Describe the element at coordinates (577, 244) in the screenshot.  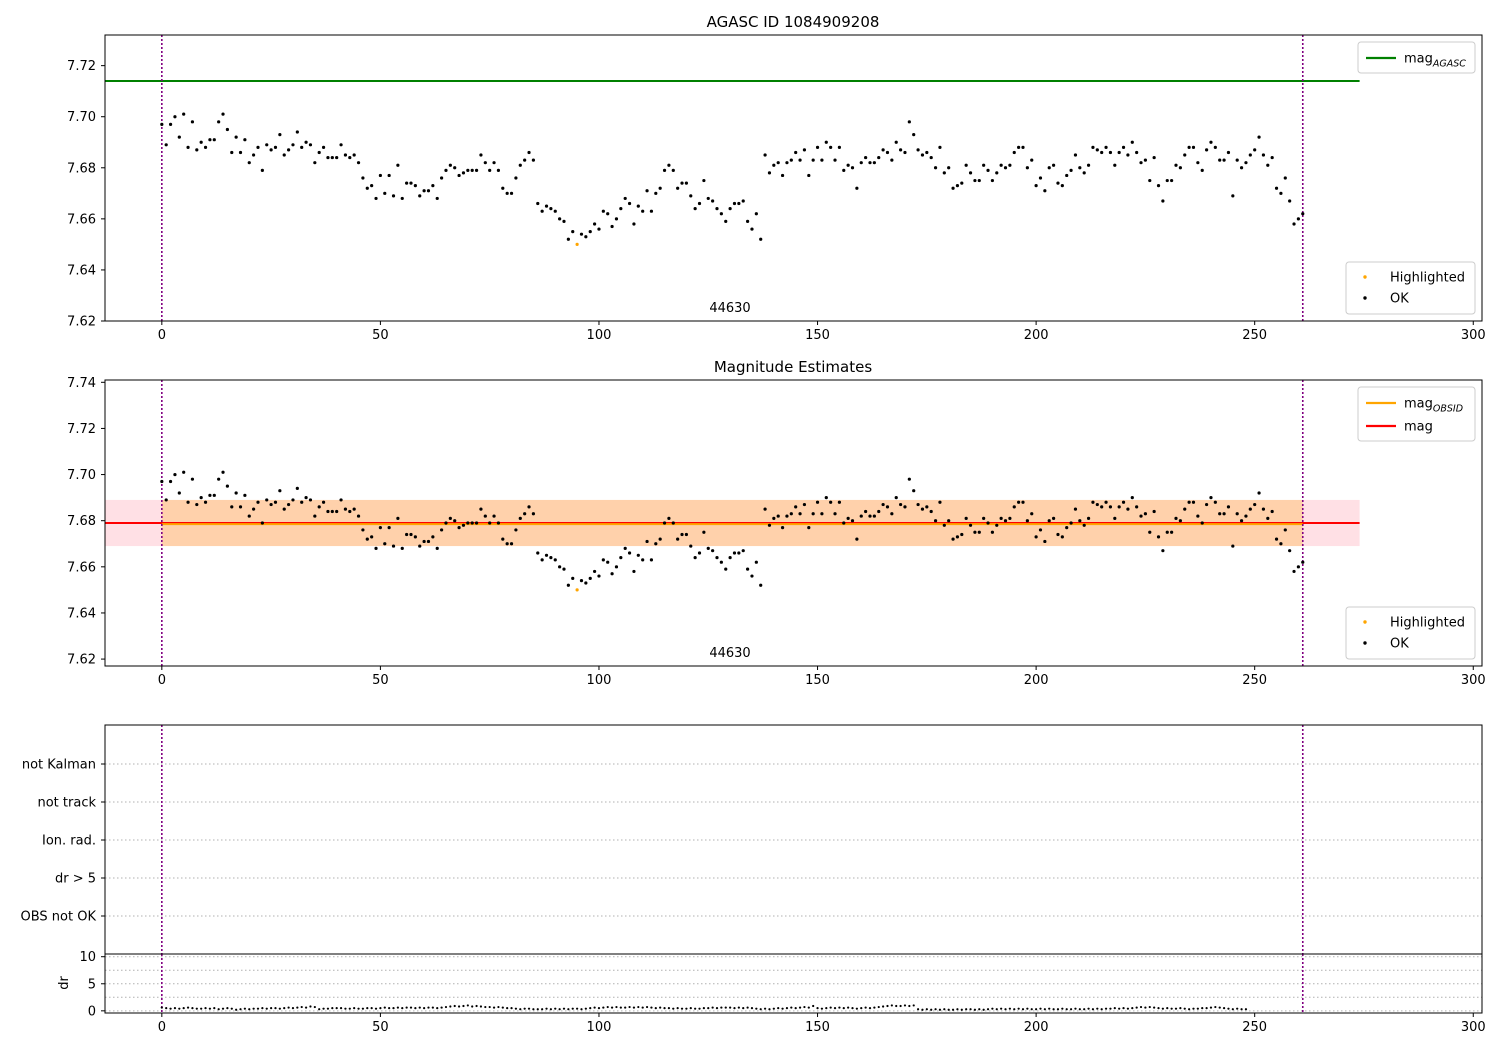
I see `agasc-highlighted-point` at that location.